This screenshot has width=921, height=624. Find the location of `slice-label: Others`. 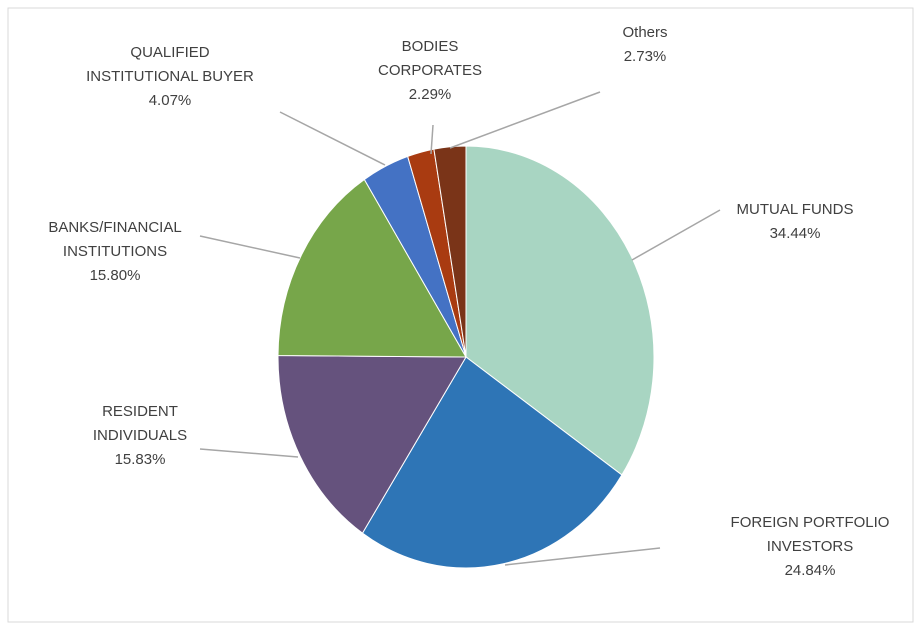

slice-label: Others is located at coordinates (644, 32).